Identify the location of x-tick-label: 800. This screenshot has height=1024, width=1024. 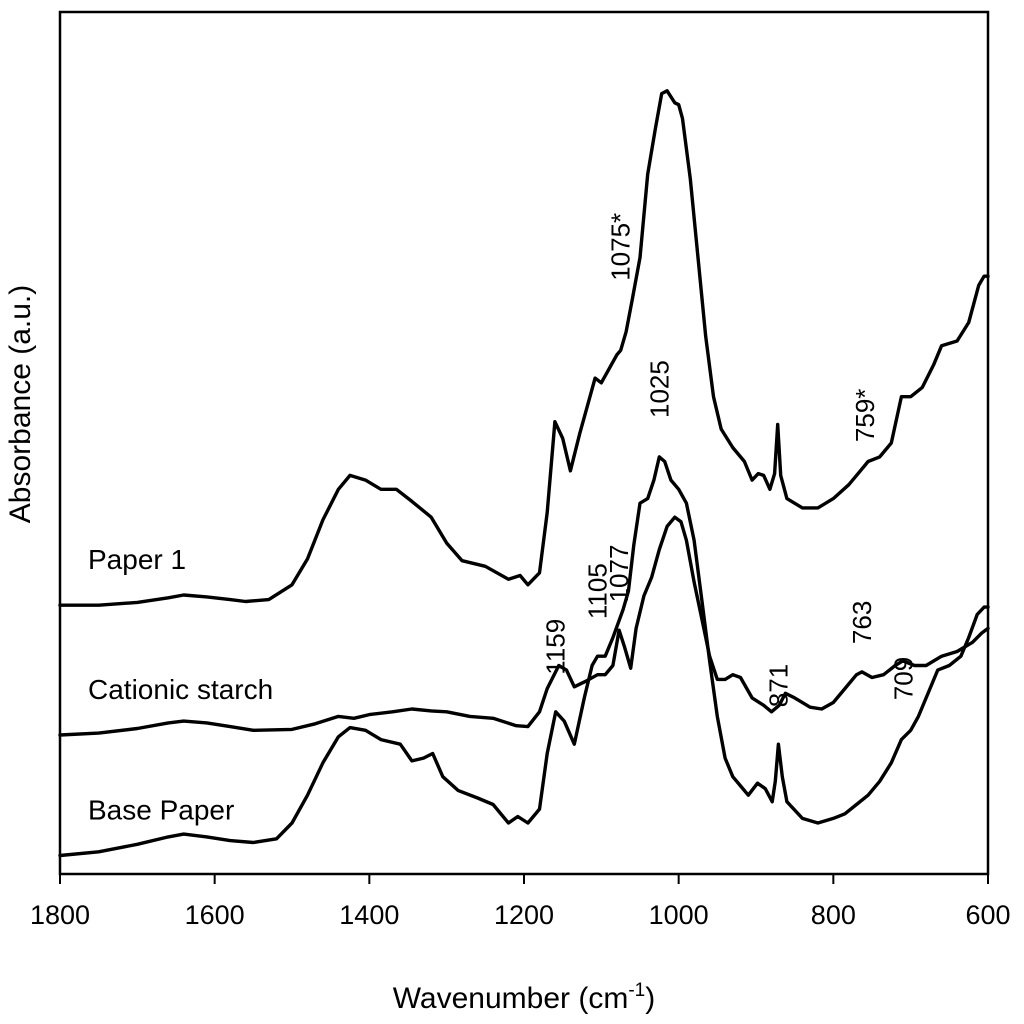
(833, 915).